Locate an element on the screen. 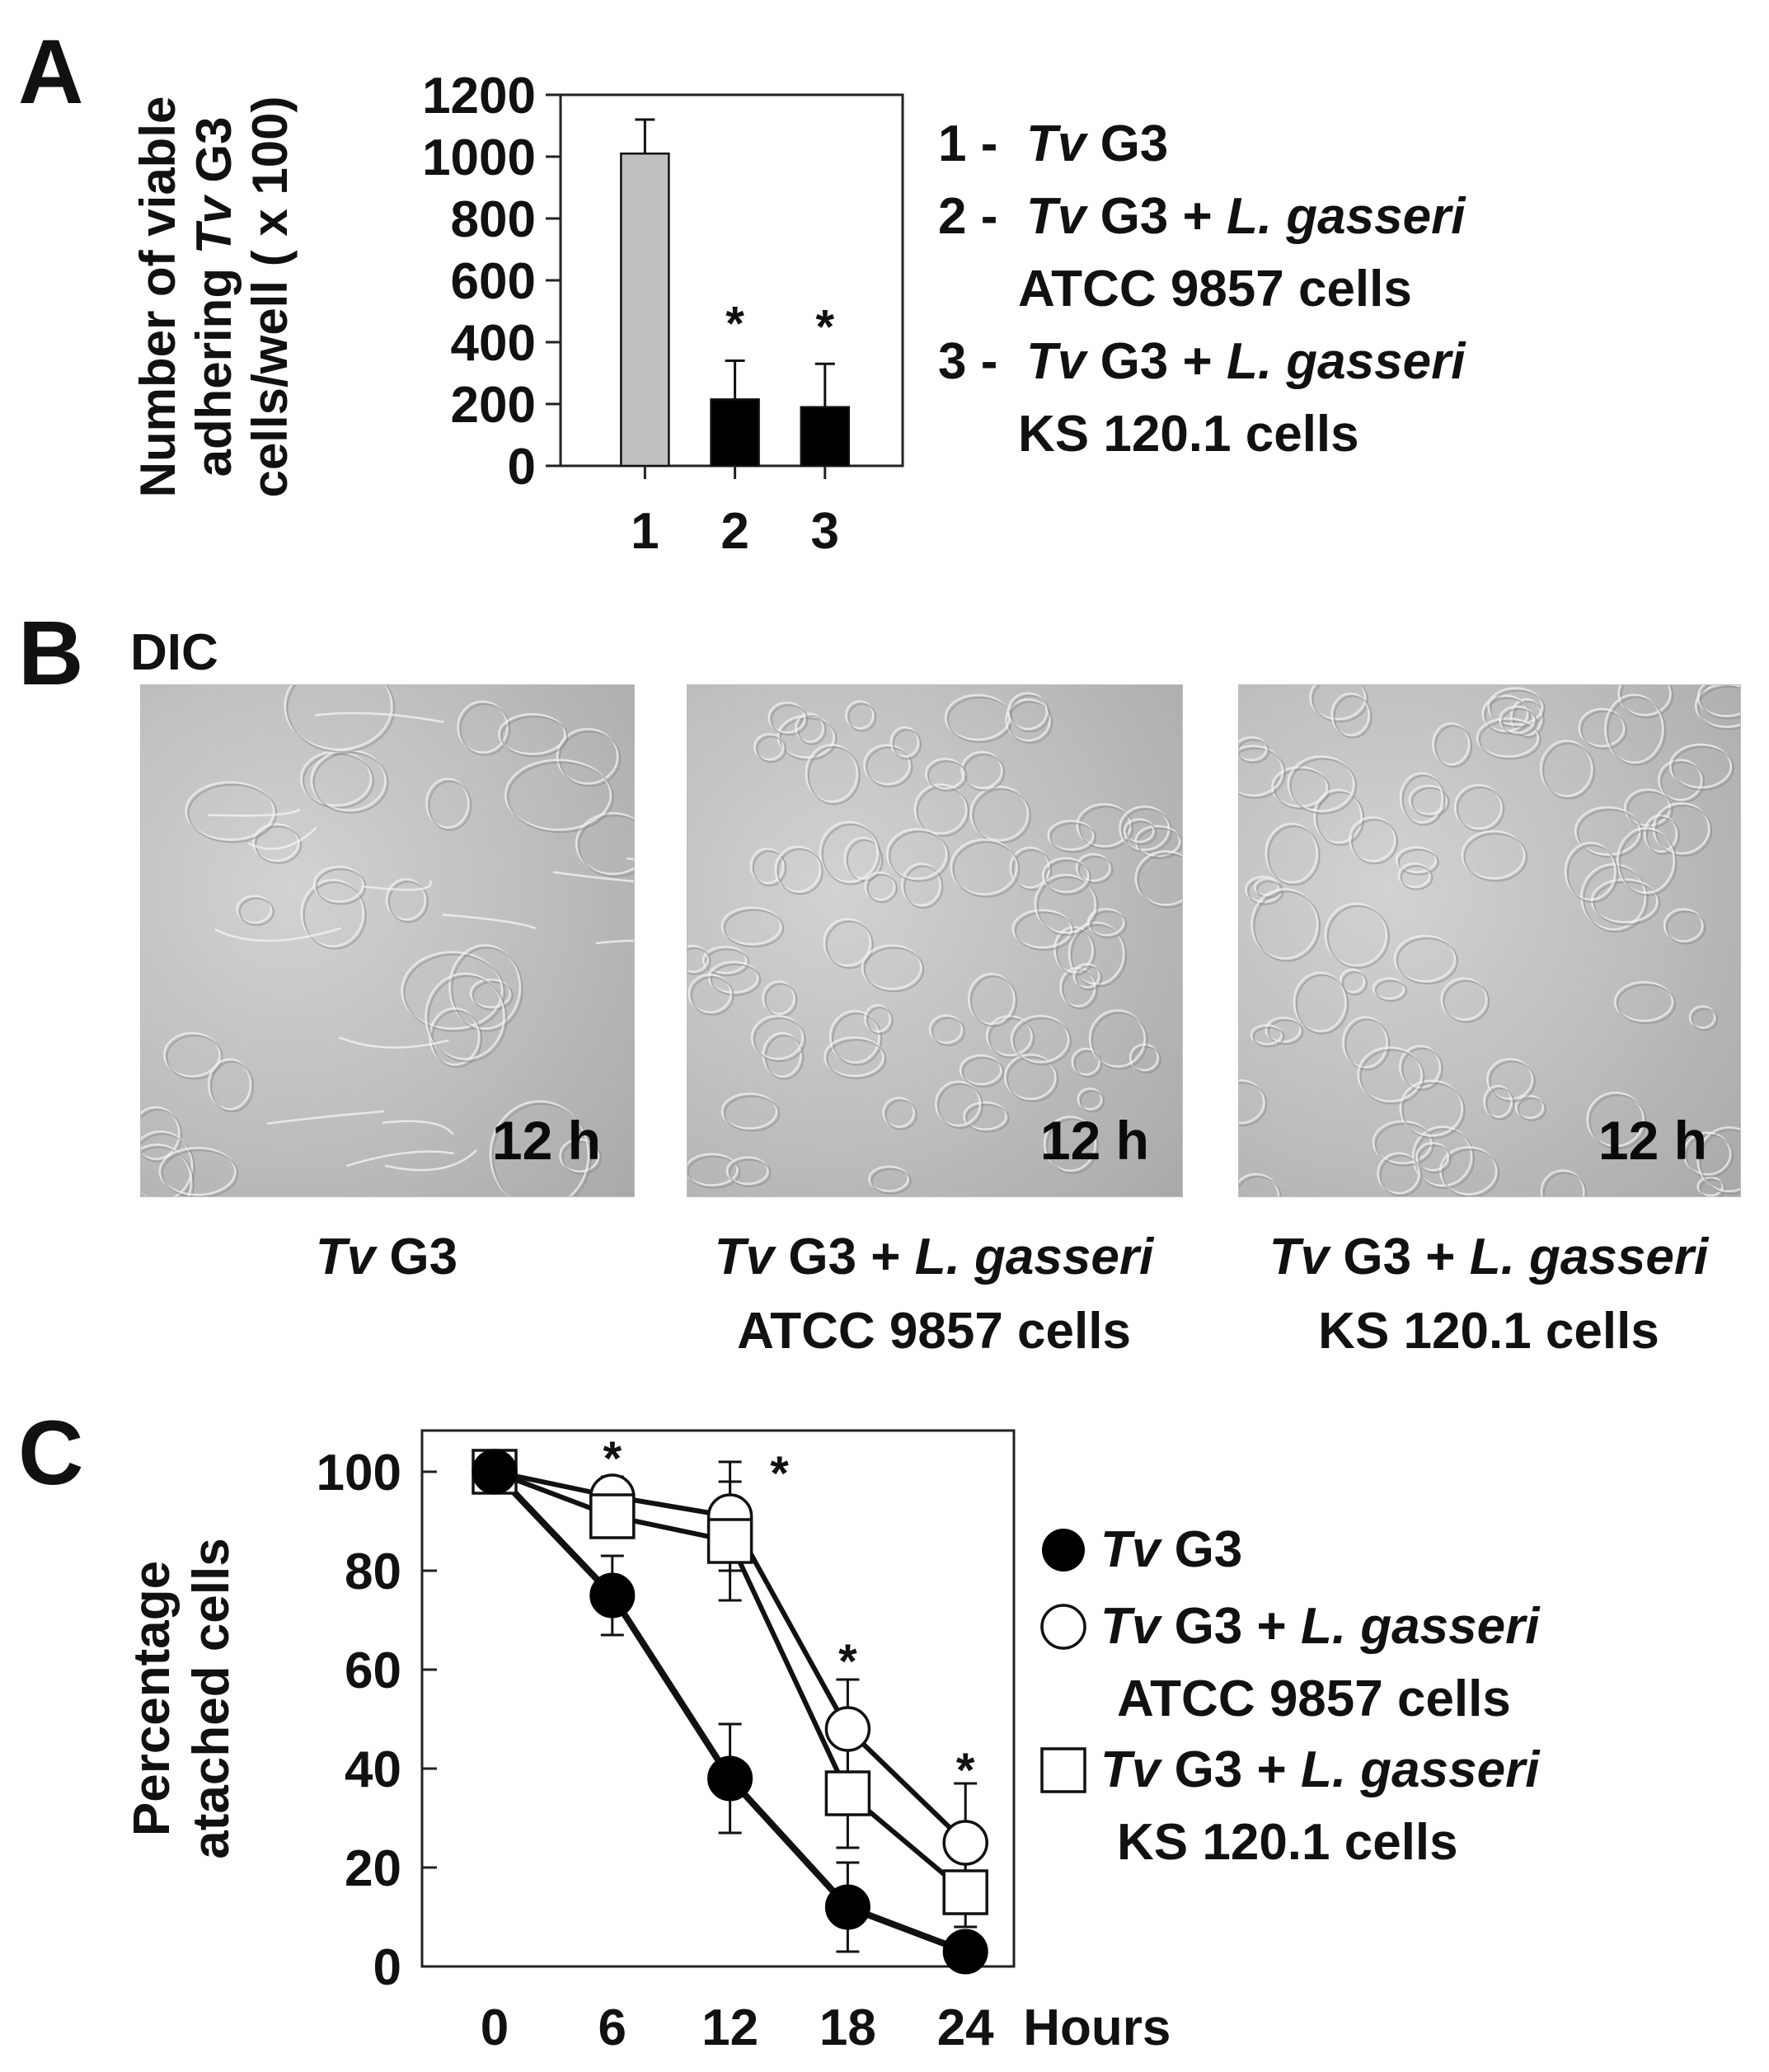 The width and height of the screenshot is (1769, 2072). legend-text-span: KS 120.1 cells is located at coordinates (1287, 1842).